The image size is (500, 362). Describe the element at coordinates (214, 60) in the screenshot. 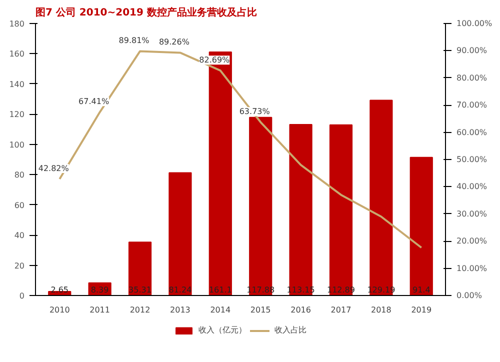

I see `data-label: 82.69%` at that location.